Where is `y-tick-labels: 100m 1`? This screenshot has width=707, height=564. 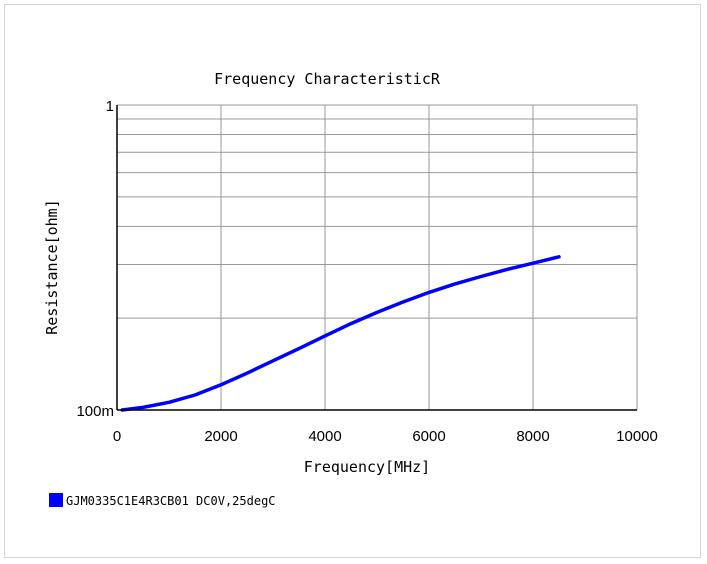 y-tick-labels: 100m 1 is located at coordinates (95, 259).